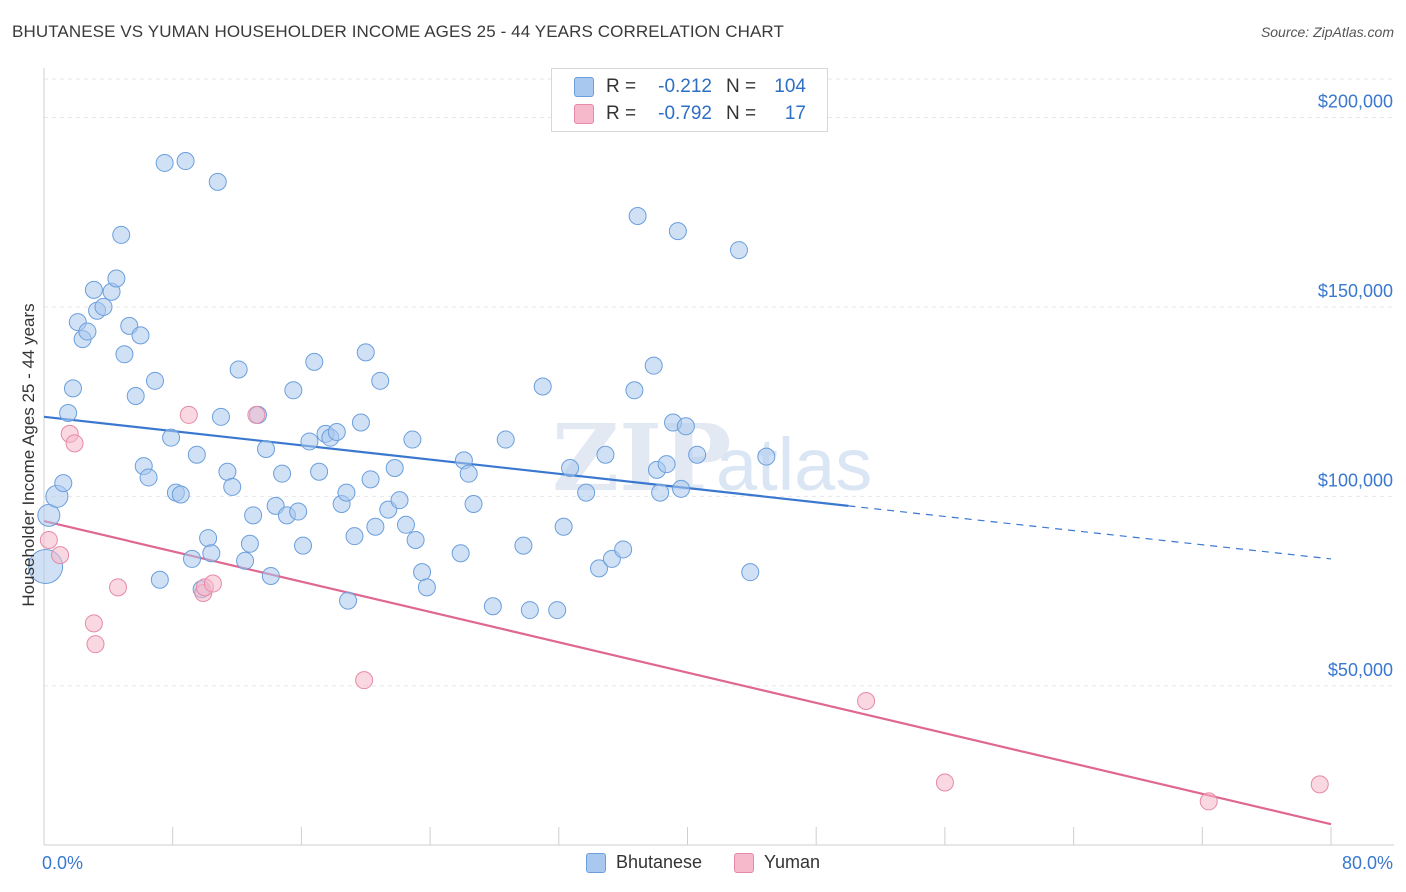  I want to click on y-axis-title: Householder Income Ages 25 - 44 years, so click(28, 454).